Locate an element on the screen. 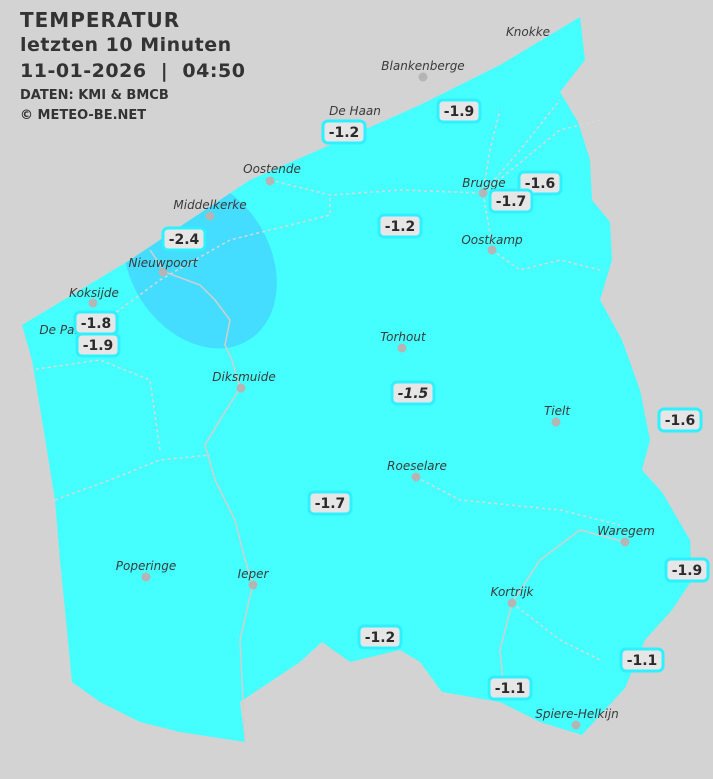 The image size is (713, 779). map-datetime: 11-01-2026 | 04:50 is located at coordinates (133, 71).